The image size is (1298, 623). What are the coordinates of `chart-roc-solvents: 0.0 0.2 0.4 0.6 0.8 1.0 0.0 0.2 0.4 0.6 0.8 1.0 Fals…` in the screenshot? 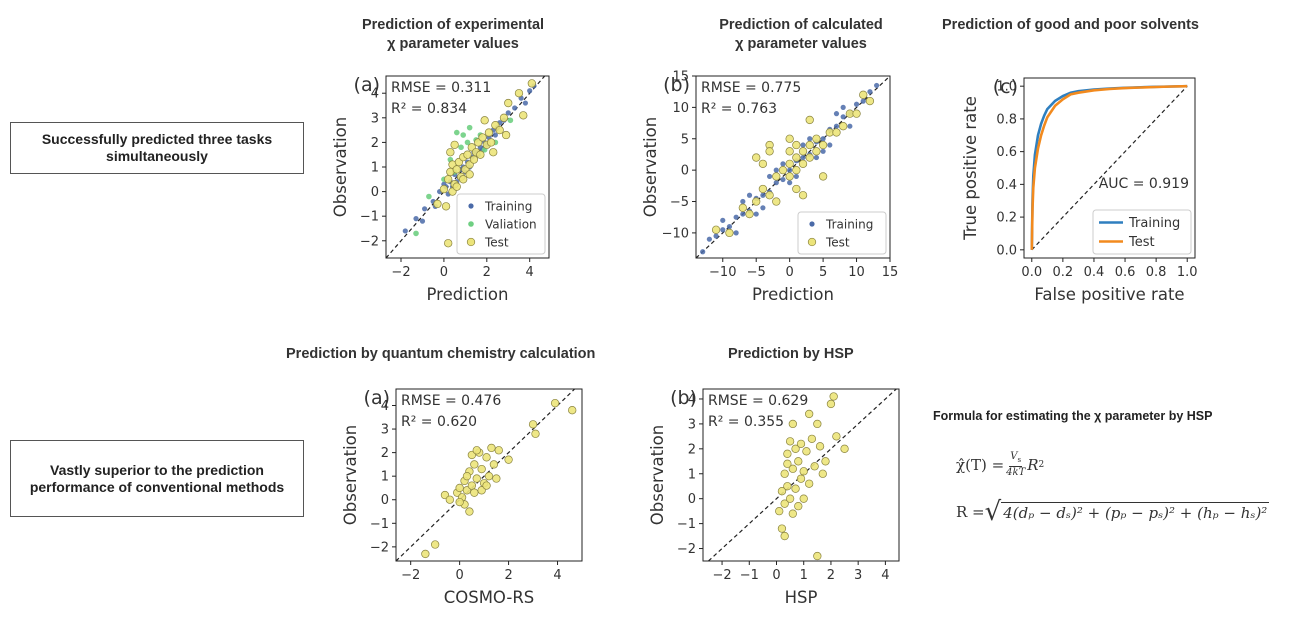 It's located at (1079, 190).